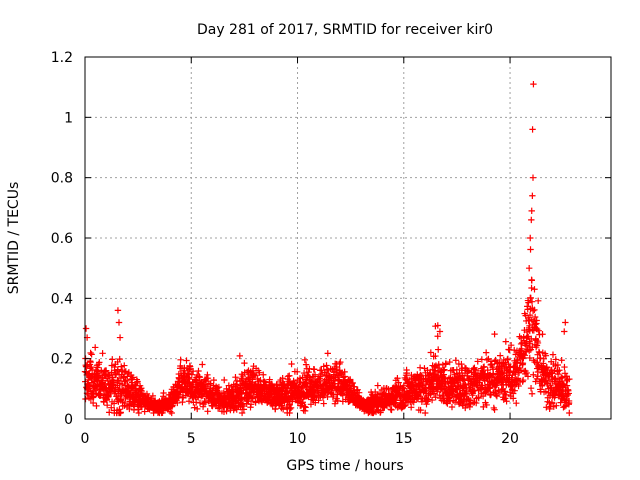 This screenshot has width=640, height=480. I want to click on y-tick-label: 0.8, so click(62, 179).